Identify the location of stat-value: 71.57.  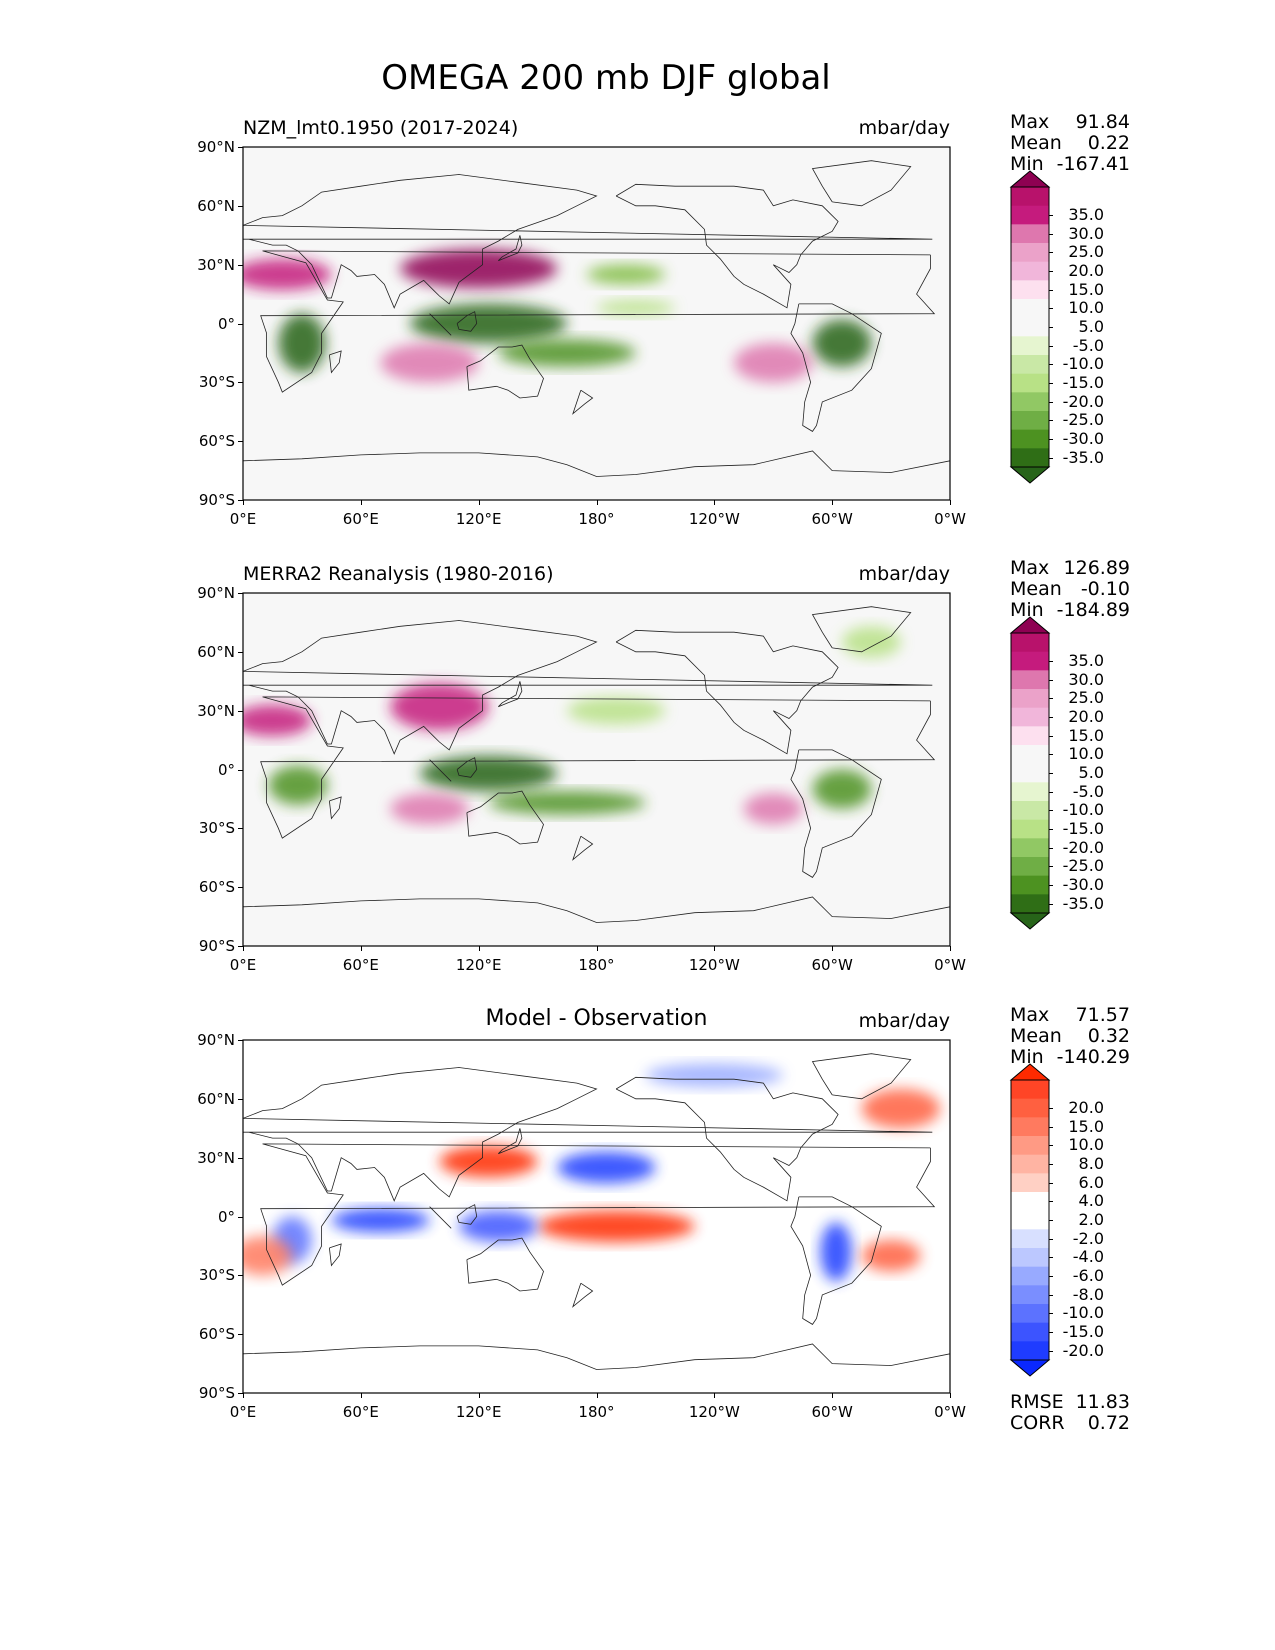
(1102, 1015).